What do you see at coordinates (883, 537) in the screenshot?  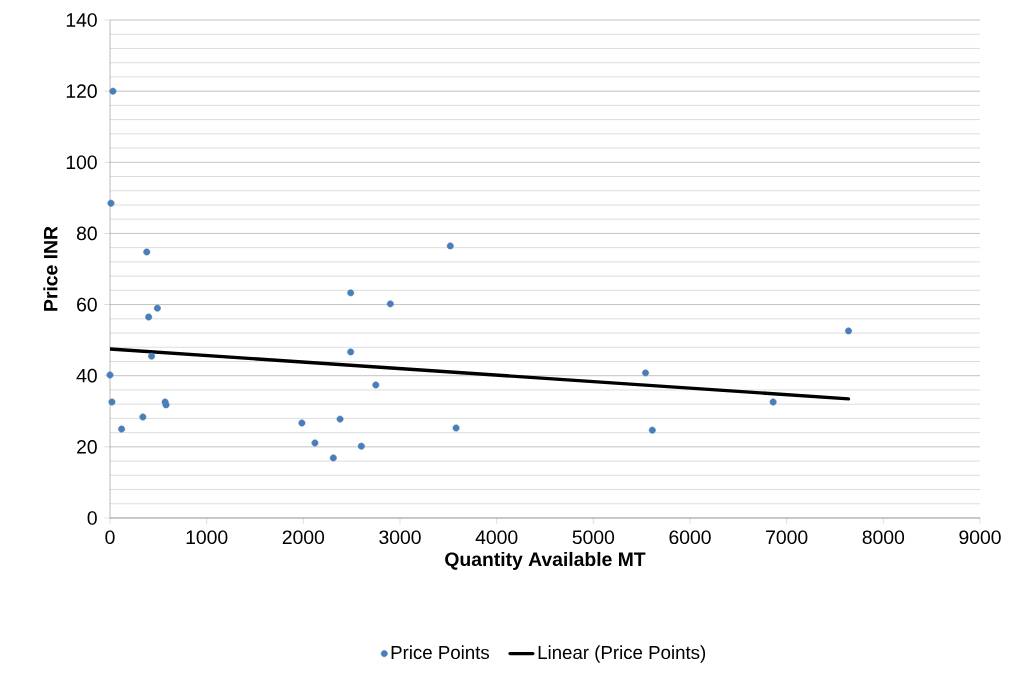 I see `x-tick-label: 8000` at bounding box center [883, 537].